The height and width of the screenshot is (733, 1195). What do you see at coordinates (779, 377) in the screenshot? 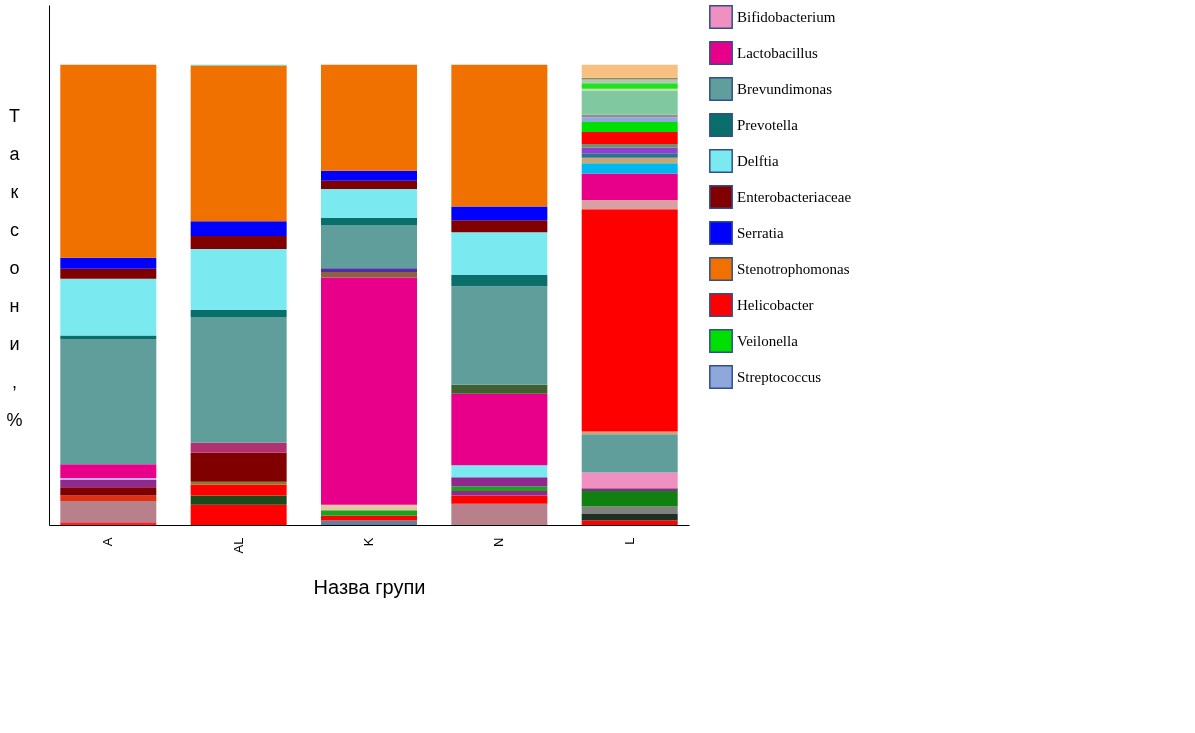
I see `legend-label: Streptococcus` at bounding box center [779, 377].